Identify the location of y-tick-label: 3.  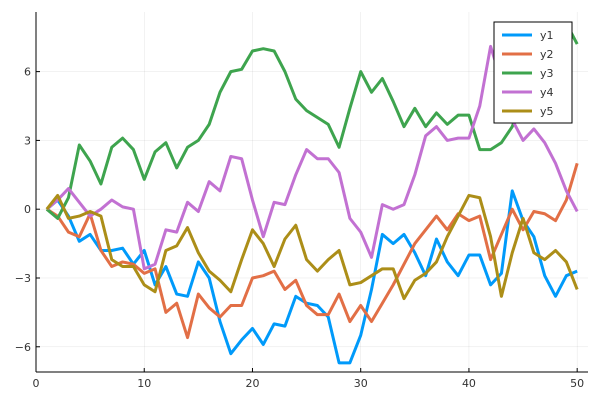
(27, 140).